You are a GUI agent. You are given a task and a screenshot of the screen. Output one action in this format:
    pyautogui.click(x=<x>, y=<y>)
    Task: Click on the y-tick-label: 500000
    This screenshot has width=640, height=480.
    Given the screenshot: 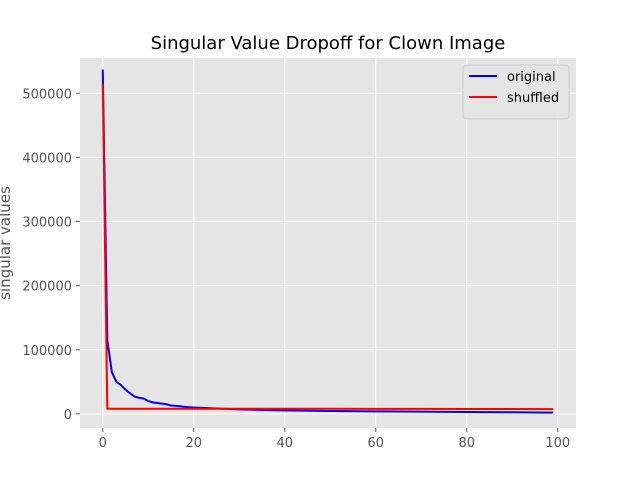 What is the action you would take?
    pyautogui.click(x=47, y=94)
    